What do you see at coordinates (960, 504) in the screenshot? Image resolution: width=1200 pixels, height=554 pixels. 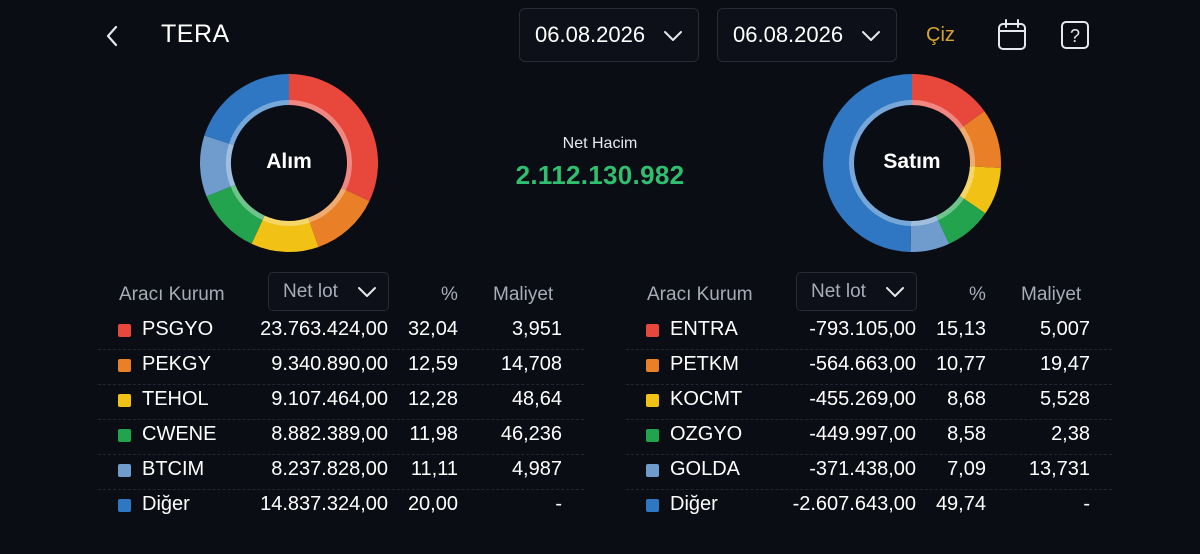 I see `percent: 49,74` at bounding box center [960, 504].